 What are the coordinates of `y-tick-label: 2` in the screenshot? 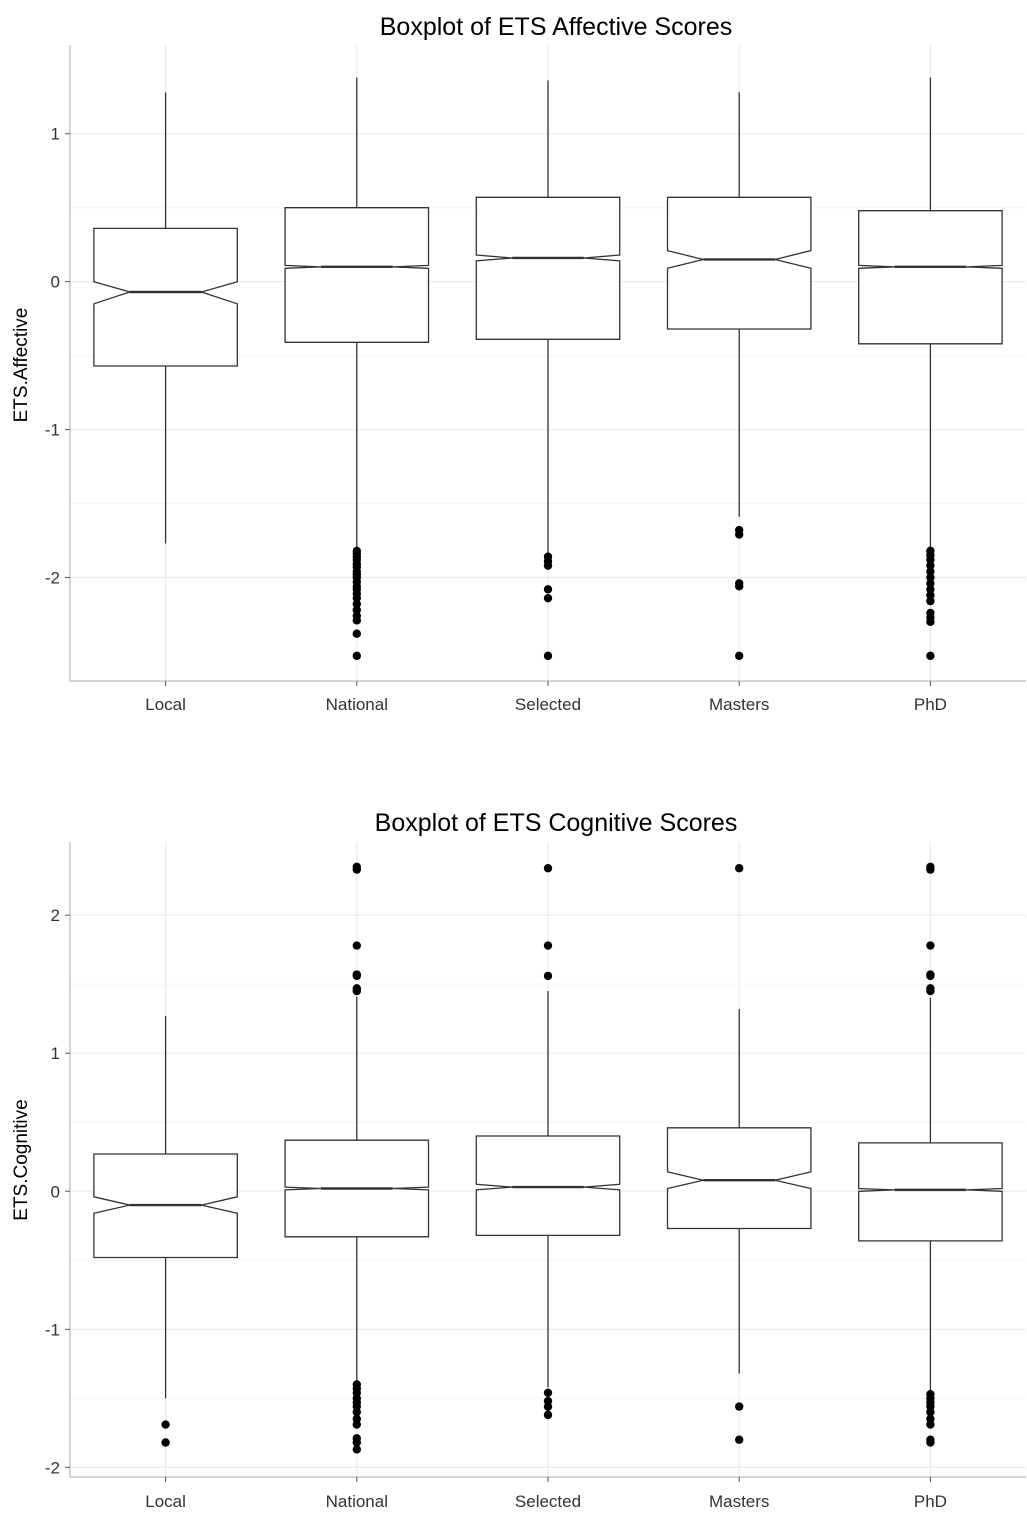 It's located at (55, 915).